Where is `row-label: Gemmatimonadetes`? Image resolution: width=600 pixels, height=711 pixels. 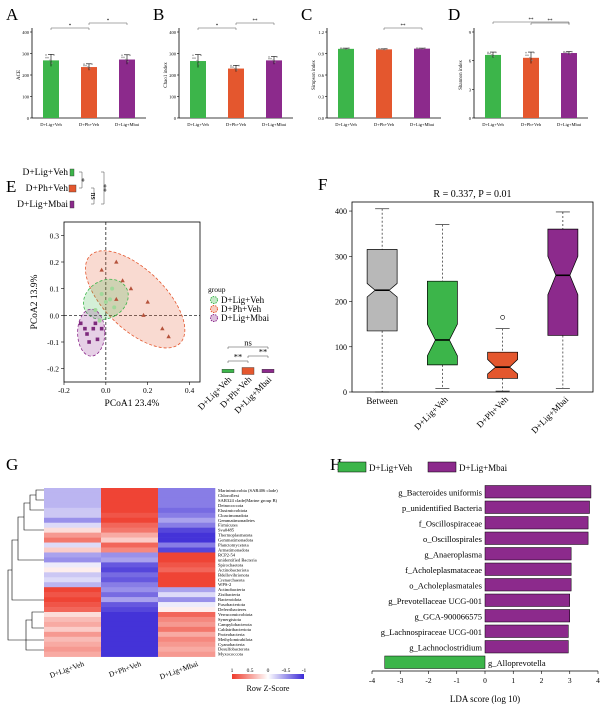
row-label: Gemmatimonadetes is located at coordinates (236, 520).